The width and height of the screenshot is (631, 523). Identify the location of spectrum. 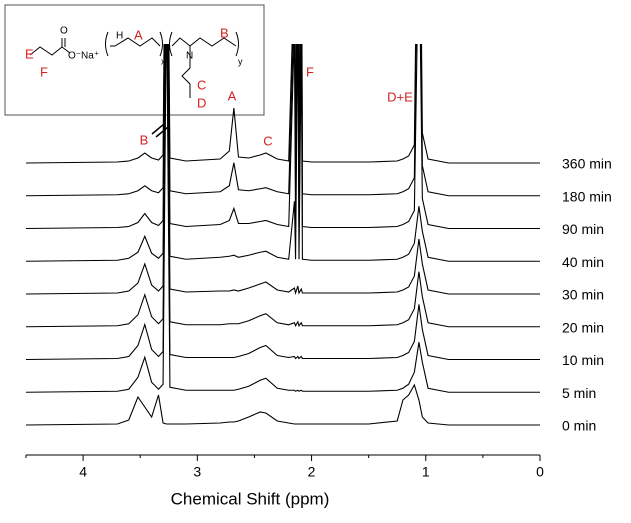
(282, 404).